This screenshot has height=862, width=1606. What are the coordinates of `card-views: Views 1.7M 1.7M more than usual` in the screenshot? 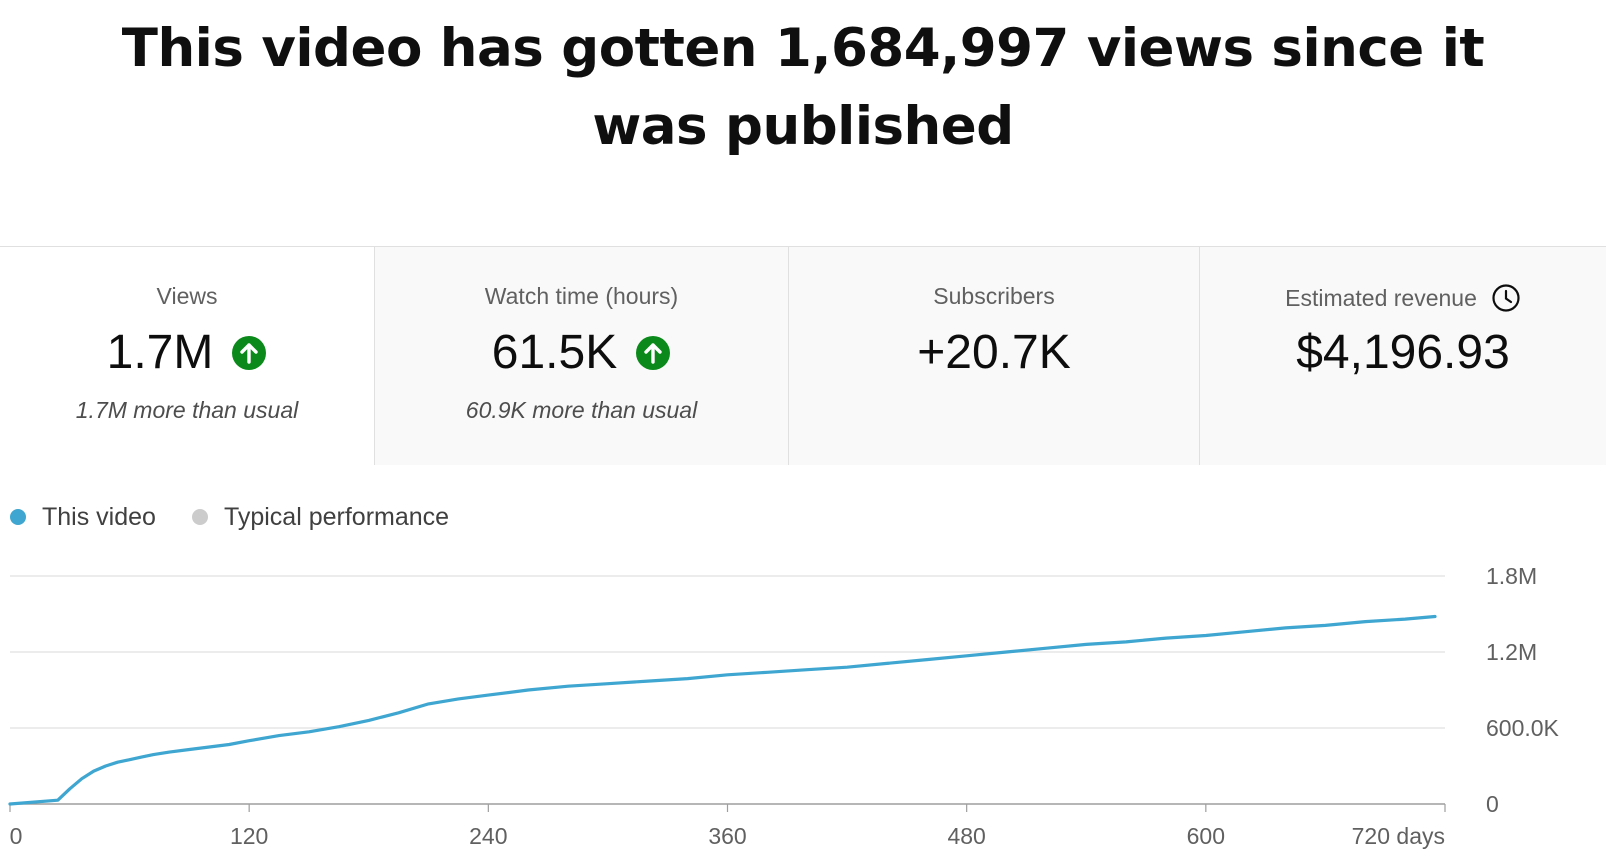 It's located at (187, 356).